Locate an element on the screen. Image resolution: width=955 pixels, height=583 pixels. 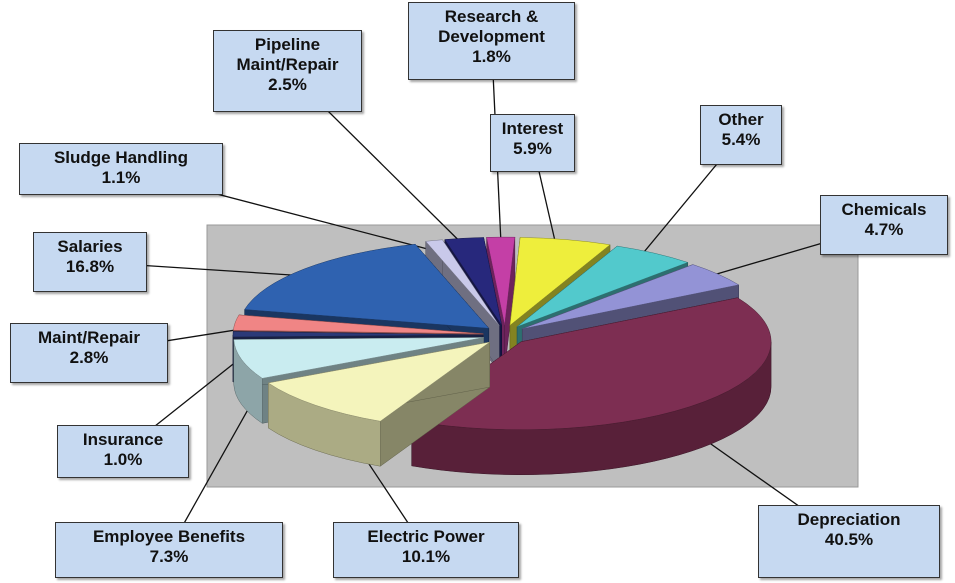
label-box: Maint/Repair 2.8% is located at coordinates (89, 353).